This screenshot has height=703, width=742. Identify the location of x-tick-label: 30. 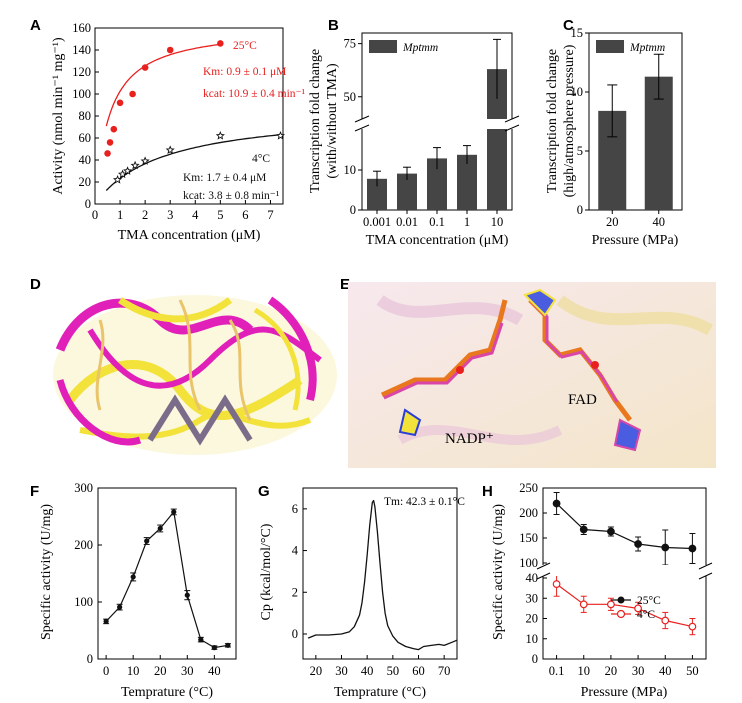
(638, 671).